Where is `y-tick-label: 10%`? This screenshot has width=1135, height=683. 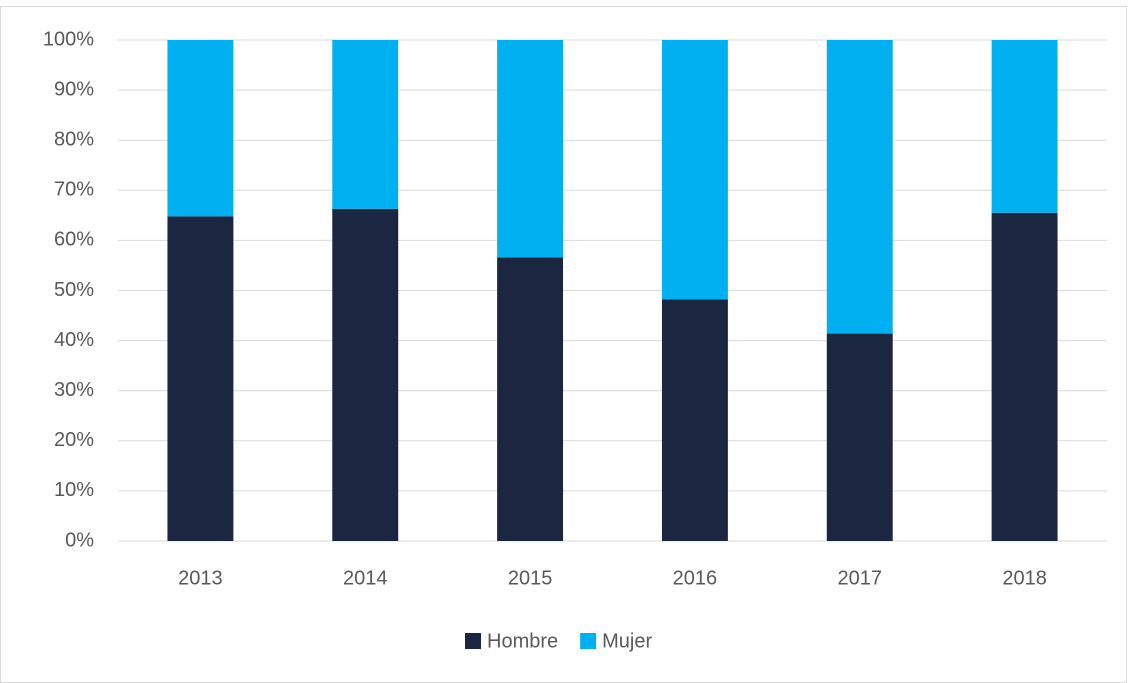 y-tick-label: 10% is located at coordinates (74, 490).